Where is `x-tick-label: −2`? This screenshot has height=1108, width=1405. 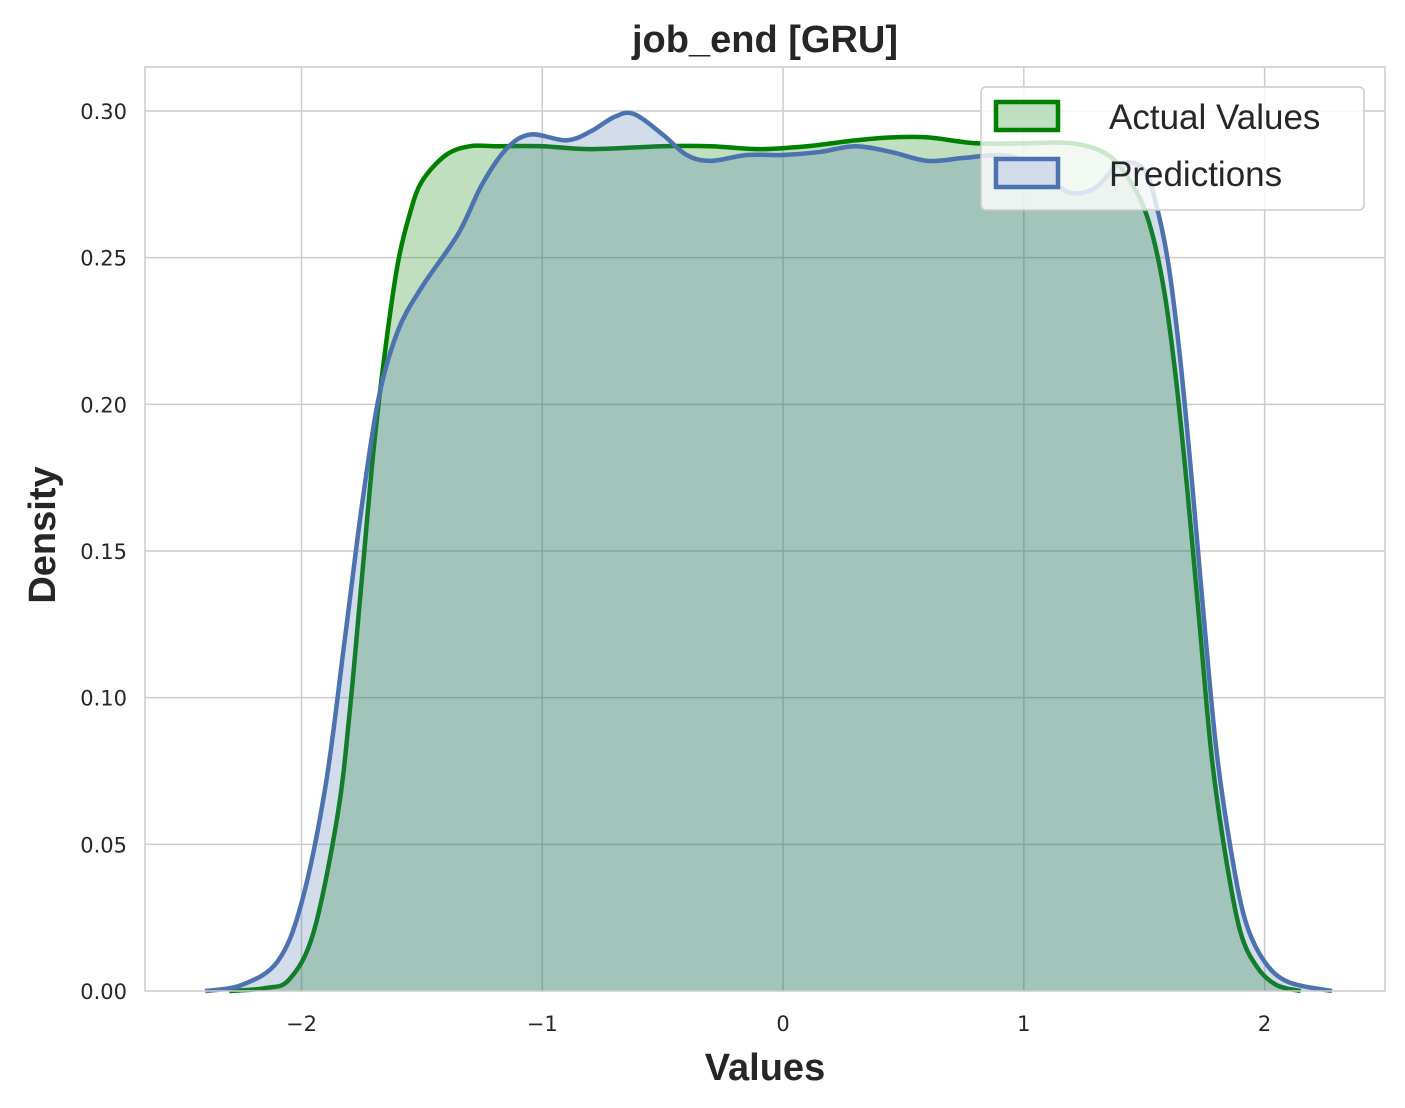 x-tick-label: −2 is located at coordinates (301, 1024).